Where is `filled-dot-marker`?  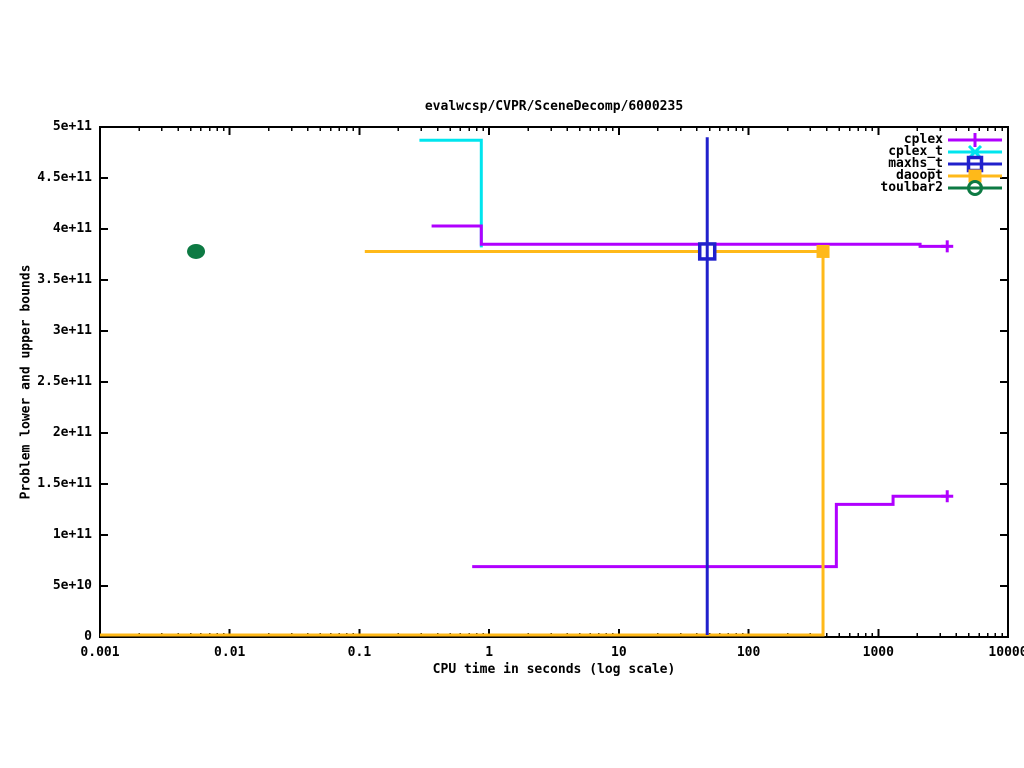
filled-dot-marker is located at coordinates (196, 251).